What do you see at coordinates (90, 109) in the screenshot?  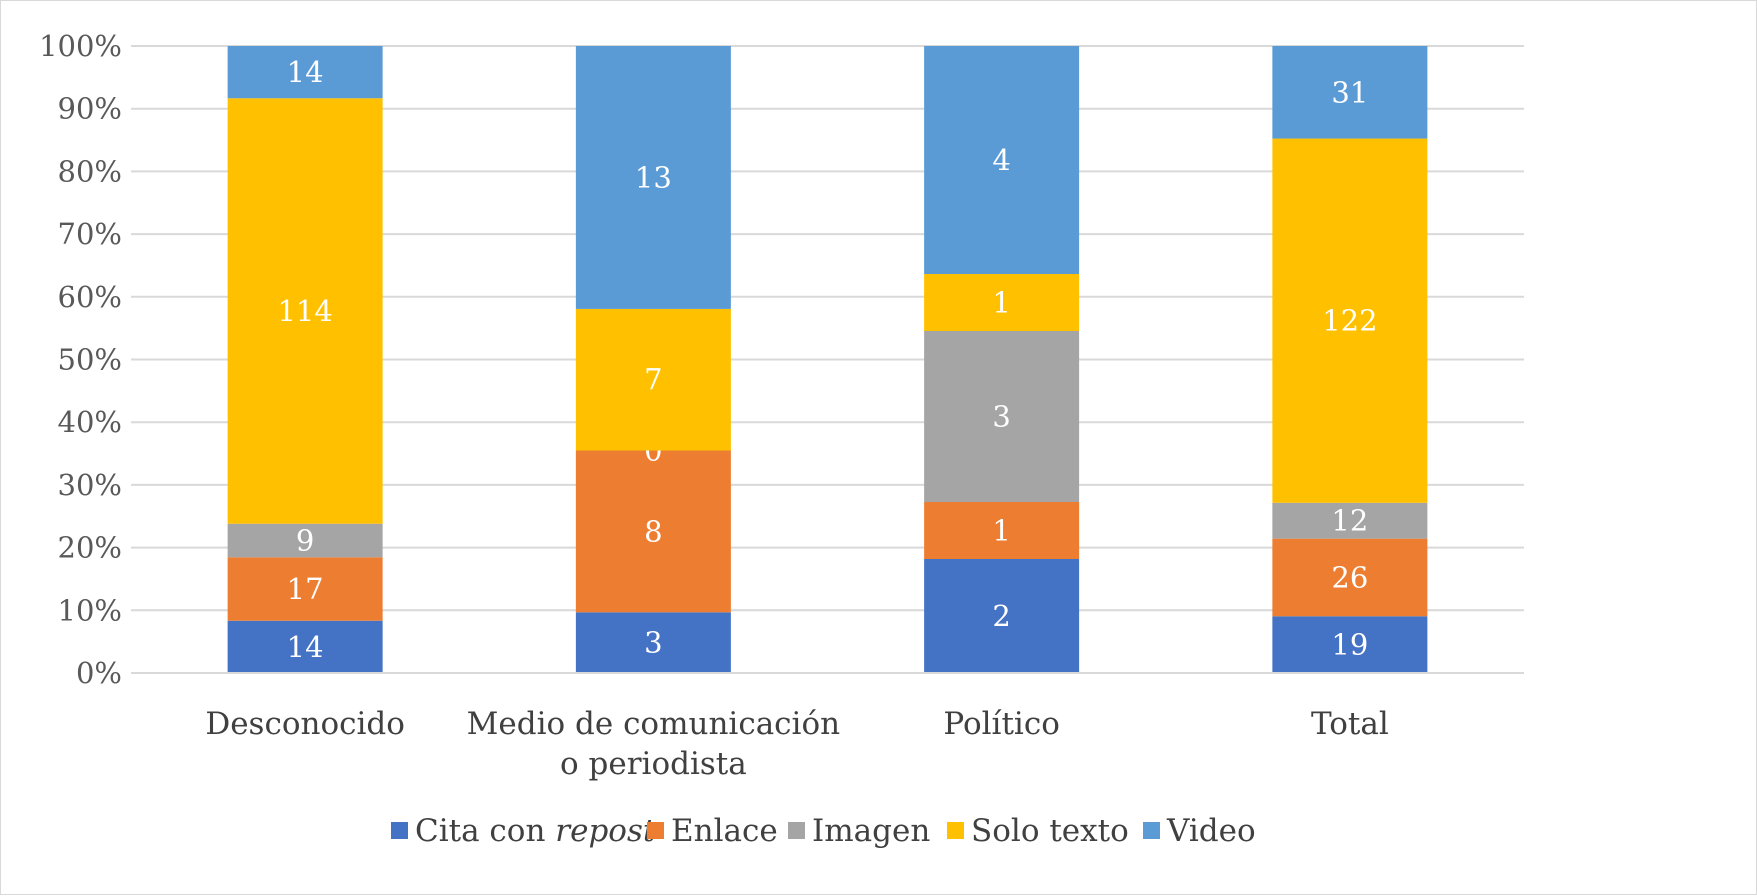 I see `y-tick-label: 90%` at bounding box center [90, 109].